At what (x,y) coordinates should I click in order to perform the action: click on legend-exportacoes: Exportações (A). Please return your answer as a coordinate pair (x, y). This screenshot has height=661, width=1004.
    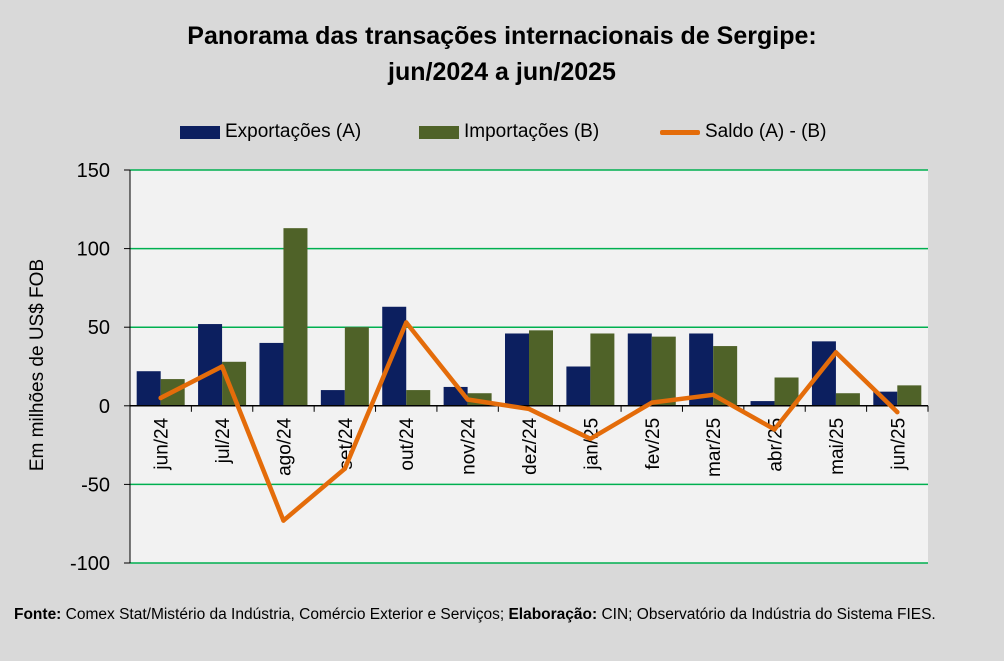
    Looking at the image, I should click on (270, 132).